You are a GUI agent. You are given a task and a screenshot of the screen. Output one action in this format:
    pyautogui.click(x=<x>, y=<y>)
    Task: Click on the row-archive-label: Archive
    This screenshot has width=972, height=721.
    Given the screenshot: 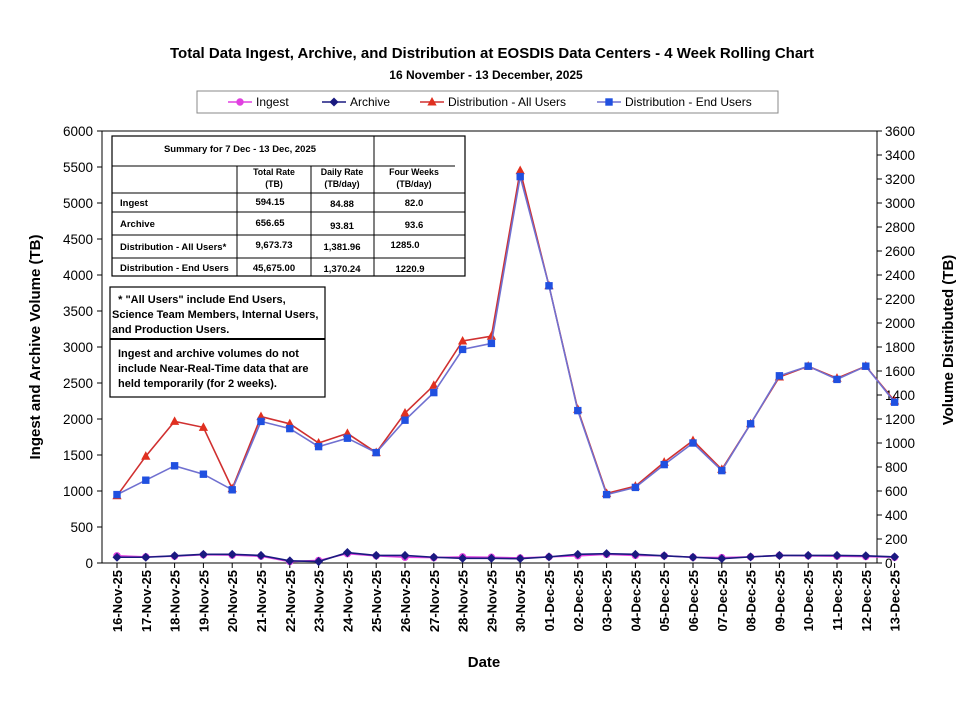 What is the action you would take?
    pyautogui.click(x=137, y=224)
    